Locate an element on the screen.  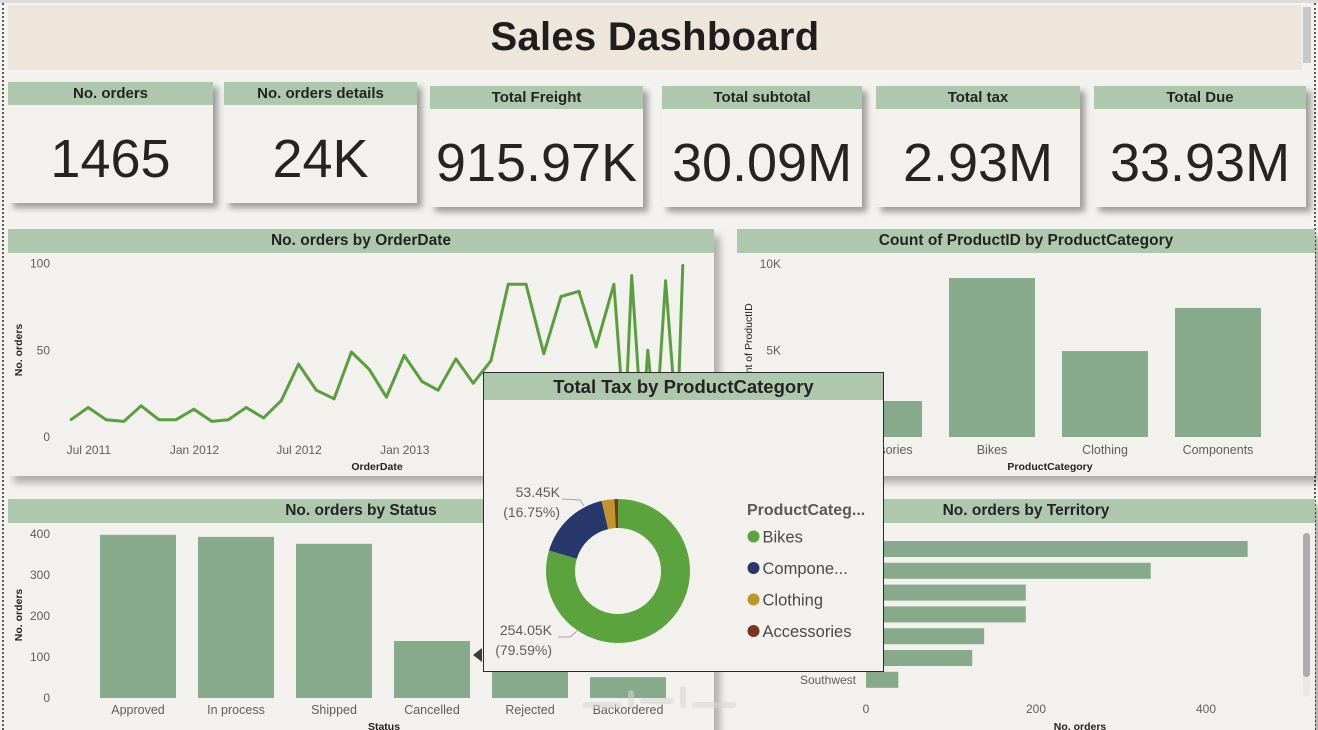
bar-shipped is located at coordinates (334, 620).